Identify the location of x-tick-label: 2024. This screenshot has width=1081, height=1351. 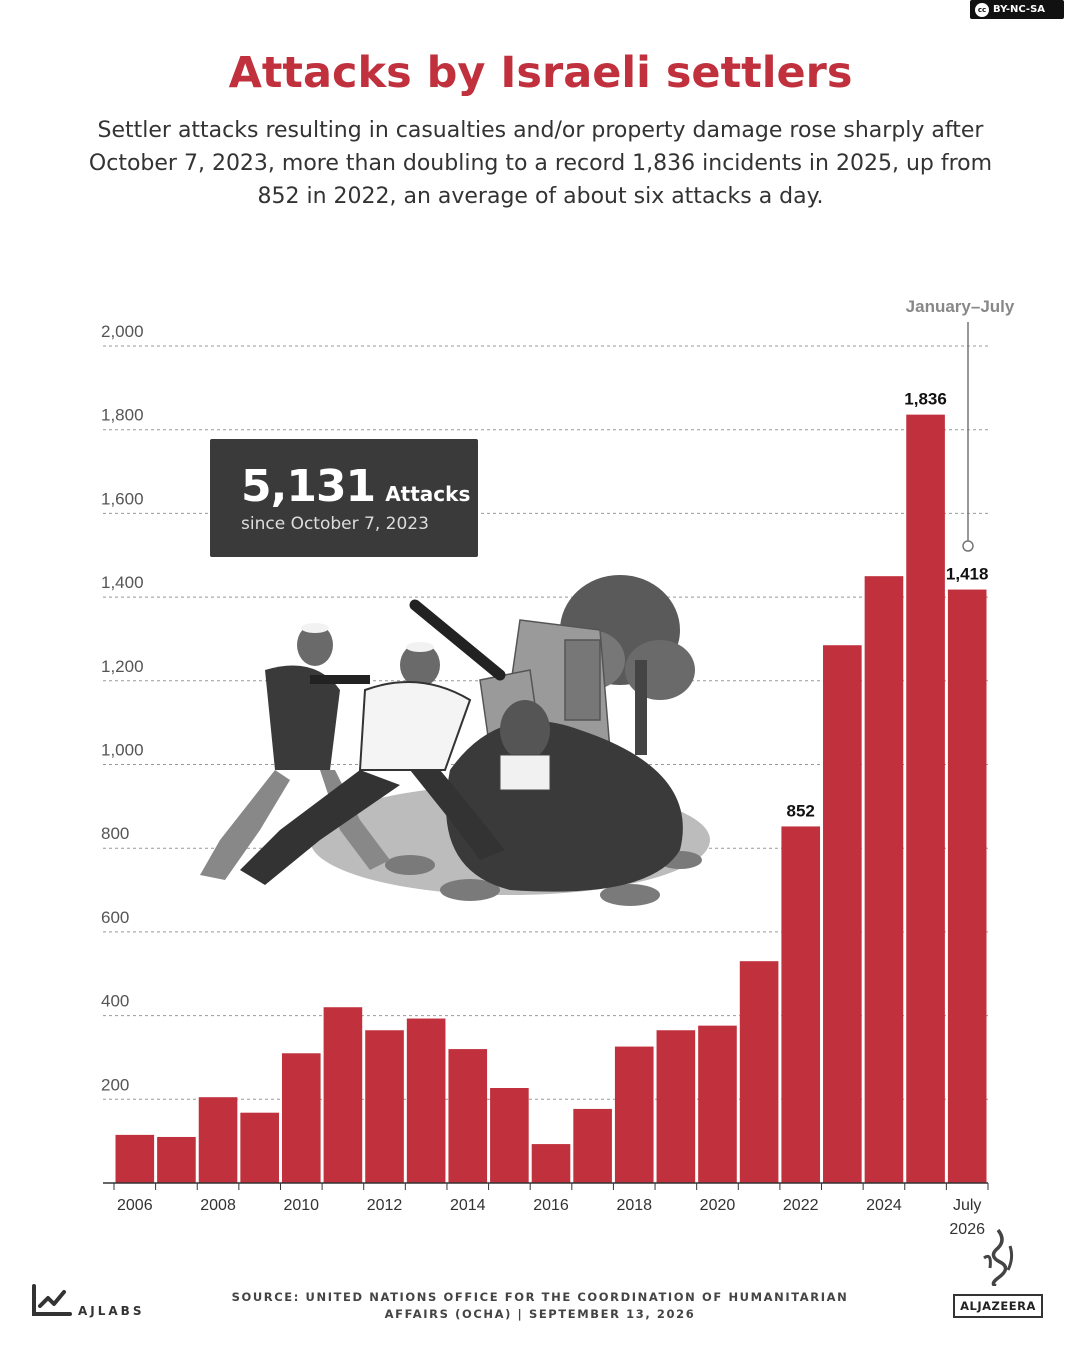
(884, 1205).